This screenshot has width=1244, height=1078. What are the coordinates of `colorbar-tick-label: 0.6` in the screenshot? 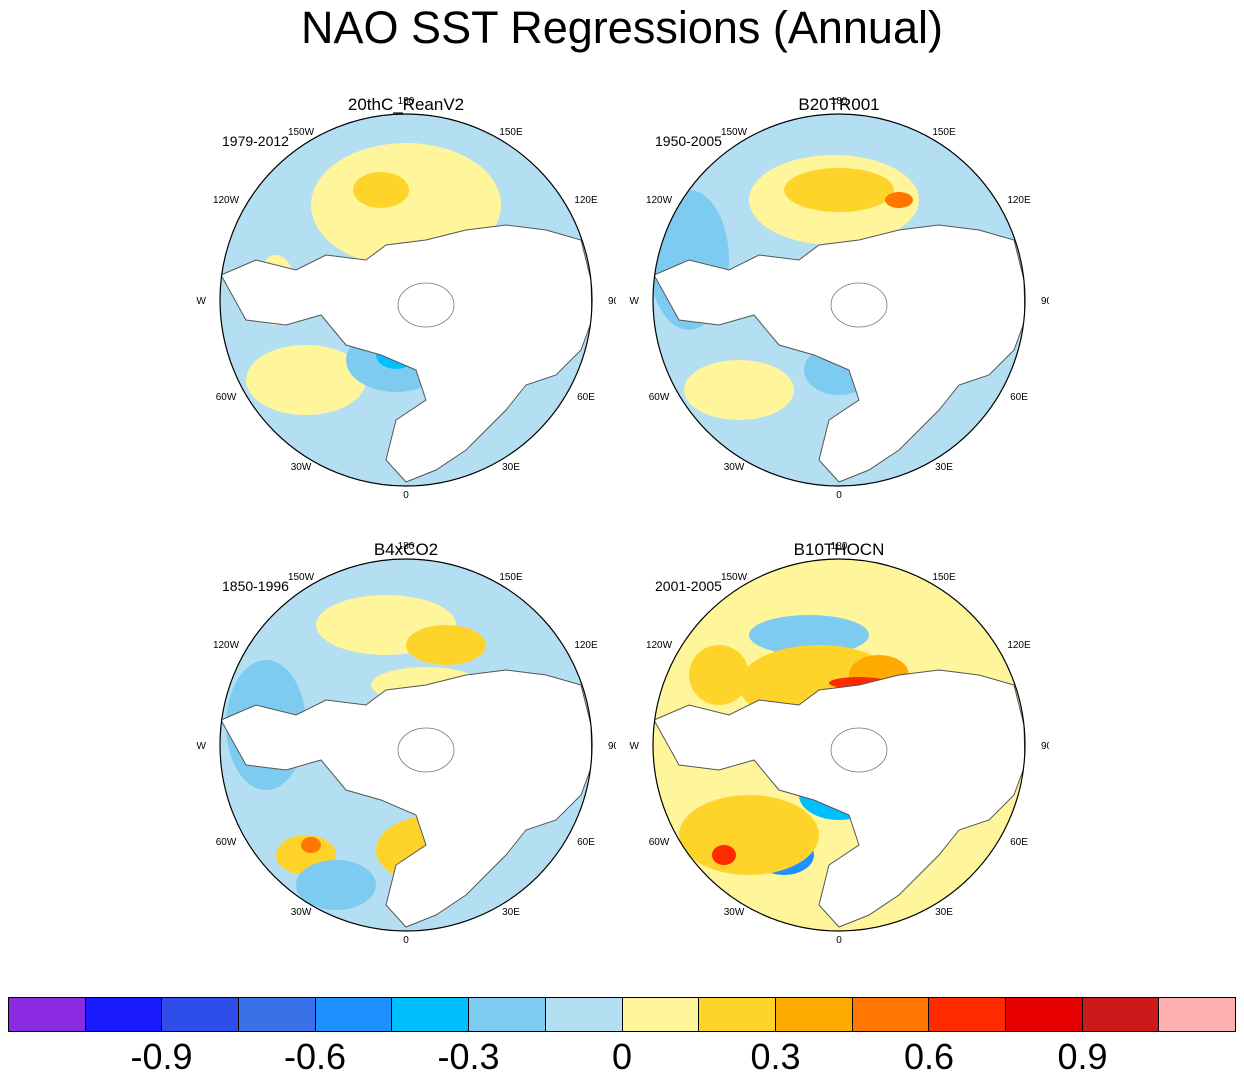 It's located at (929, 1056).